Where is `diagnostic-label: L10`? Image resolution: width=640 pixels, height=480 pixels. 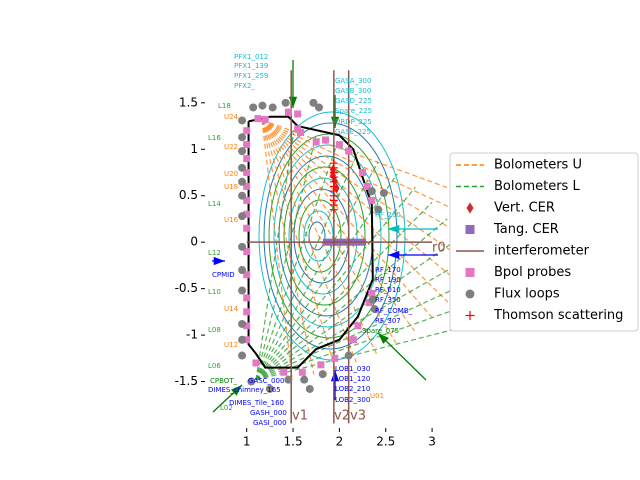 diagnostic-label: L10 is located at coordinates (214, 292).